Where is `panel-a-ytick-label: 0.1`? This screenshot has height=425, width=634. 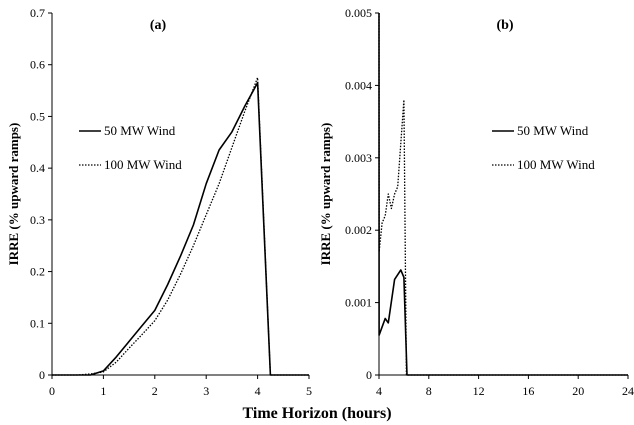
panel-a-ytick-label: 0.1 is located at coordinates (37, 323).